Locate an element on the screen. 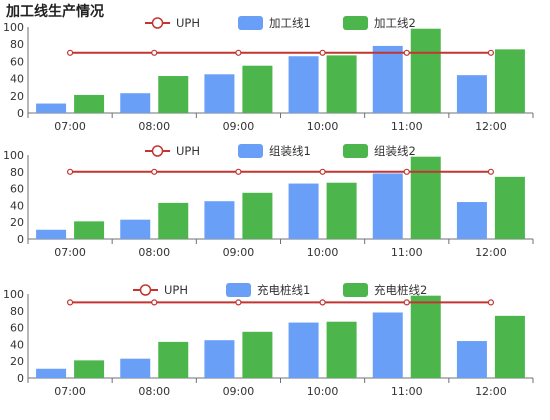  legend-label: 充电桩线1 is located at coordinates (283, 290).